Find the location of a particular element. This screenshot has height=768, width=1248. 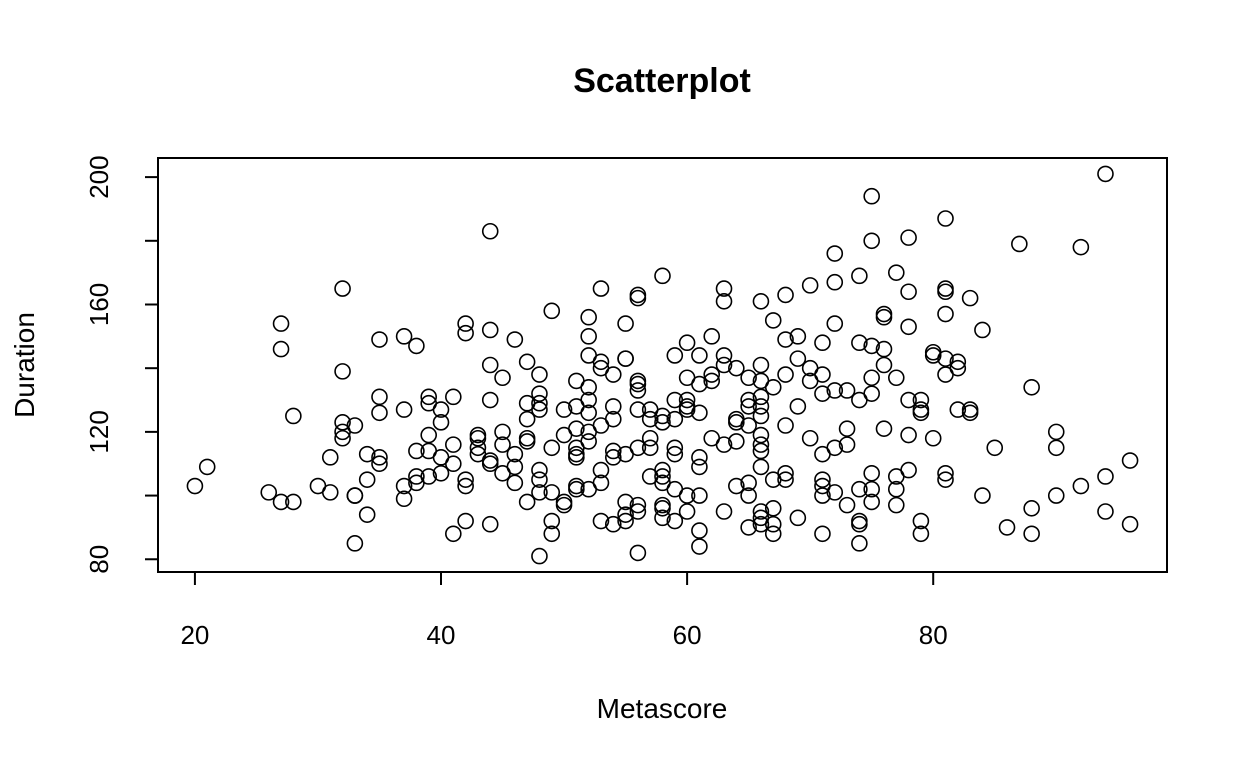

y-tick-label: 120 is located at coordinates (99, 431).